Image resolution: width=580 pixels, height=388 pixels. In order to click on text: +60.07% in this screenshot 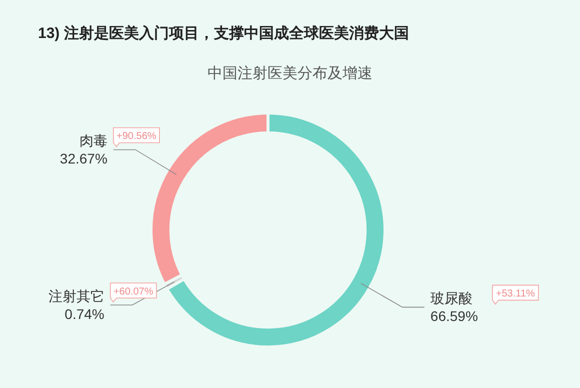, I will do `click(133, 292)`.